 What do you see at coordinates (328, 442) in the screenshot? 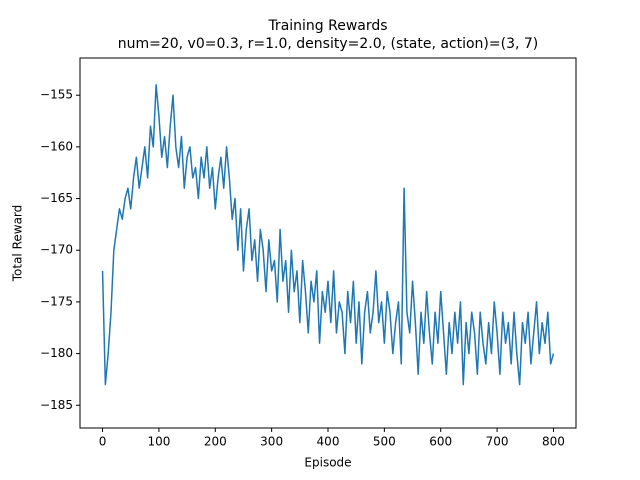
I see `x-tick-label: 400` at bounding box center [328, 442].